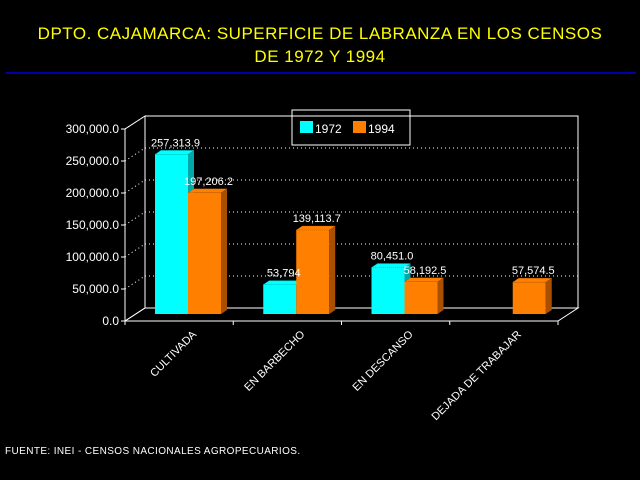 Image resolution: width=640 pixels, height=480 pixels. I want to click on data-label: 80,451.0, so click(392, 257).